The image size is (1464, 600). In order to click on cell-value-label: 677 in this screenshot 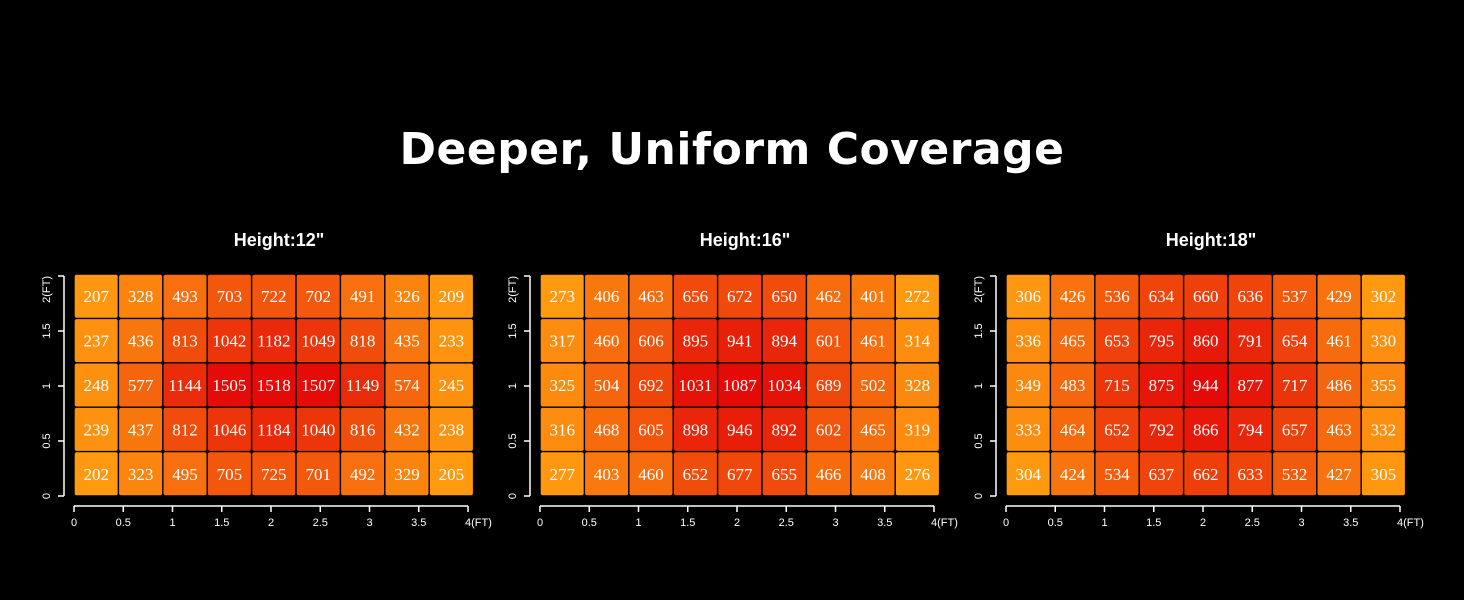, I will do `click(740, 474)`.